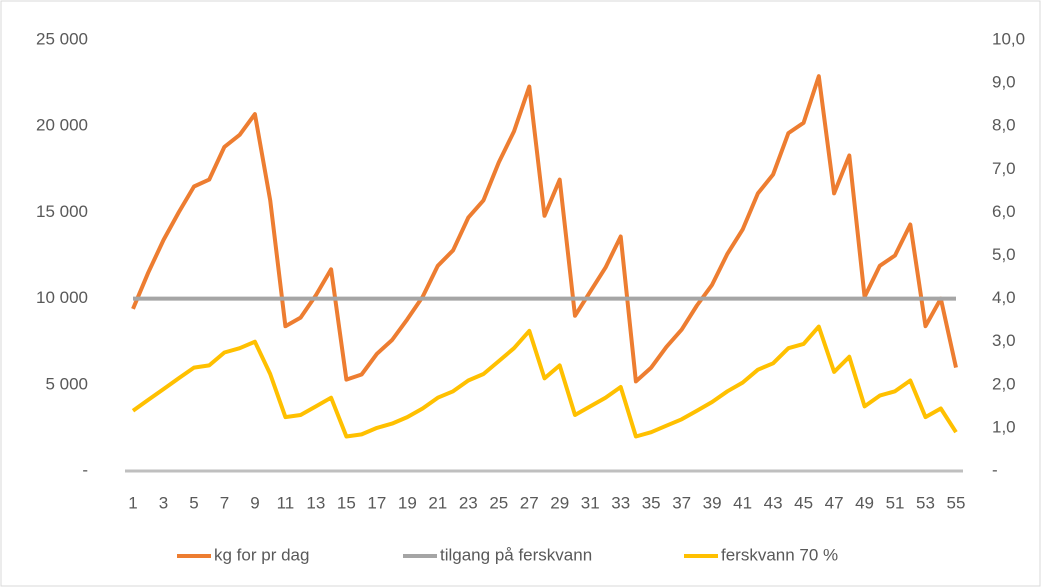 The image size is (1042, 588). What do you see at coordinates (254, 502) in the screenshot?
I see `x-tick-label: 9` at bounding box center [254, 502].